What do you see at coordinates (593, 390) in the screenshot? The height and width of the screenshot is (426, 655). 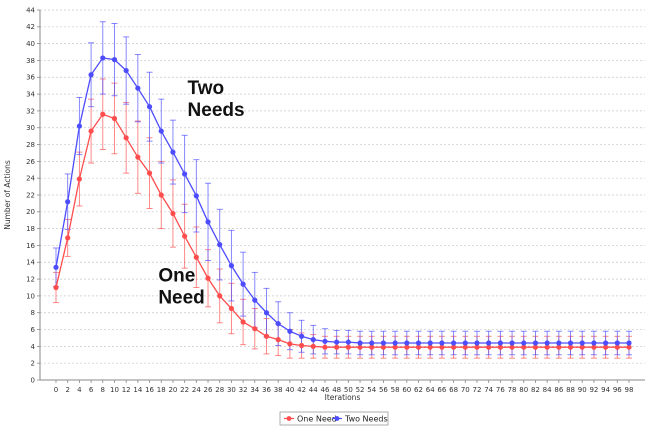 I see `x-tick-label: 92` at bounding box center [593, 390].